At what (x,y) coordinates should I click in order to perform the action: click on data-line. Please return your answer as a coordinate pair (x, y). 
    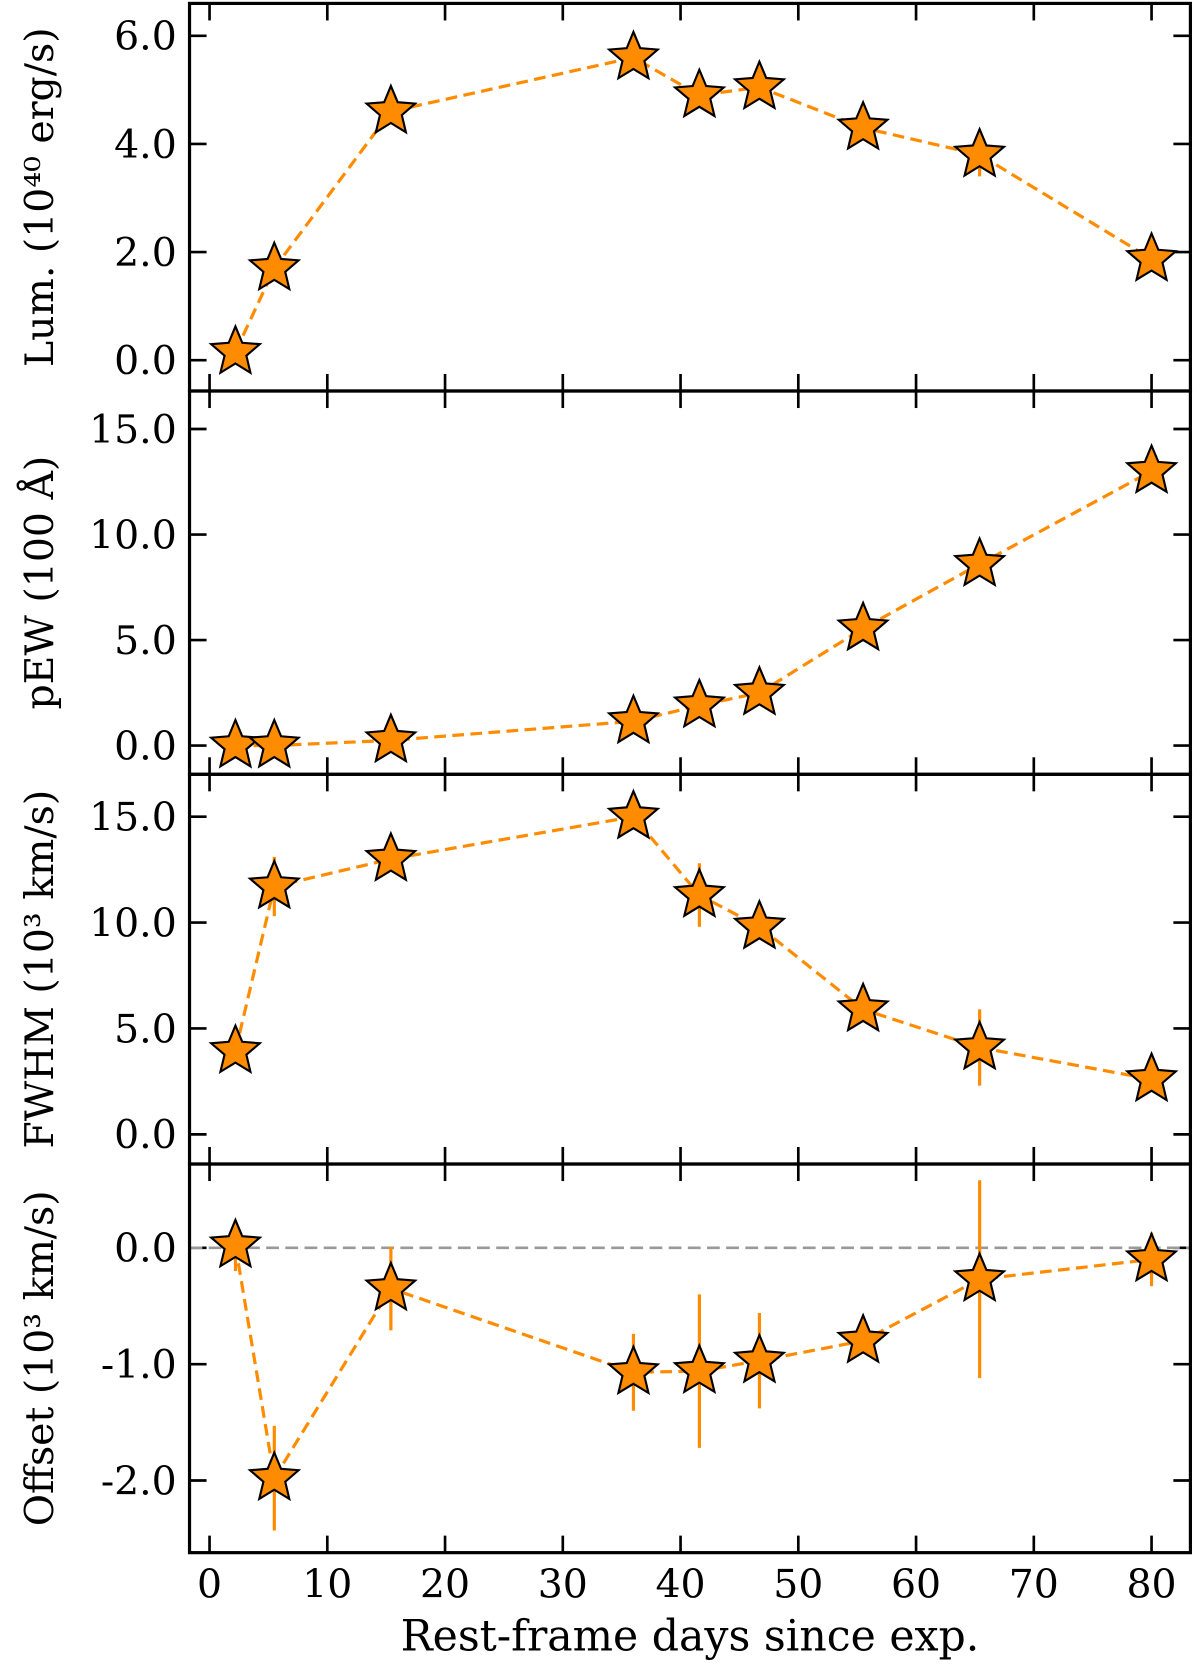
    Looking at the image, I should click on (694, 608).